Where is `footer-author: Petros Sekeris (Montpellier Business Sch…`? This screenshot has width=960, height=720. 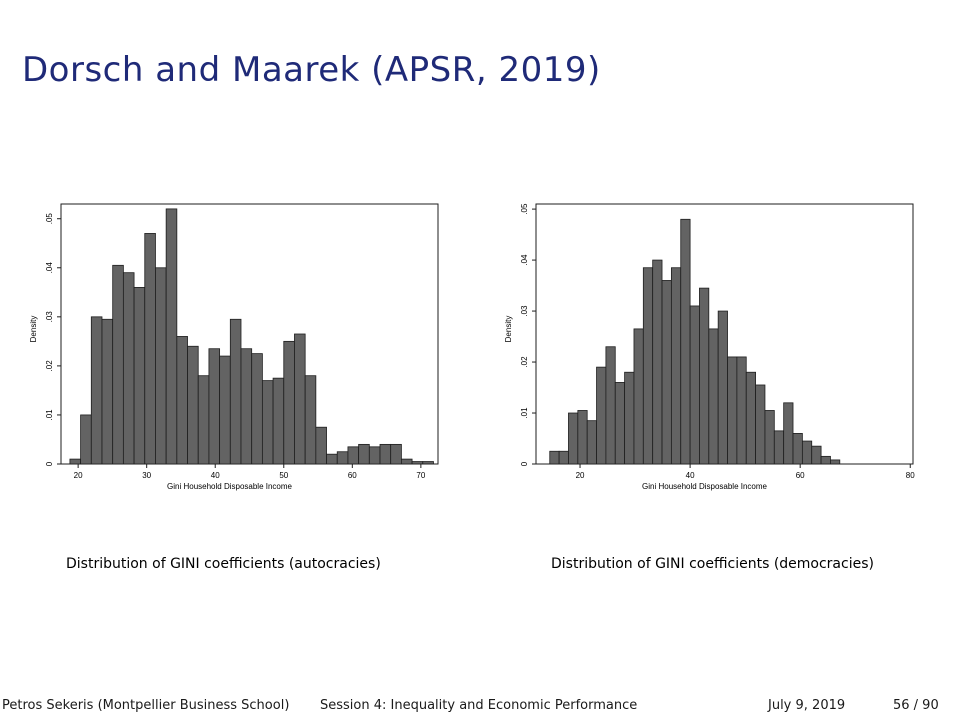 footer-author: Petros Sekeris (Montpellier Business Sch… is located at coordinates (146, 705).